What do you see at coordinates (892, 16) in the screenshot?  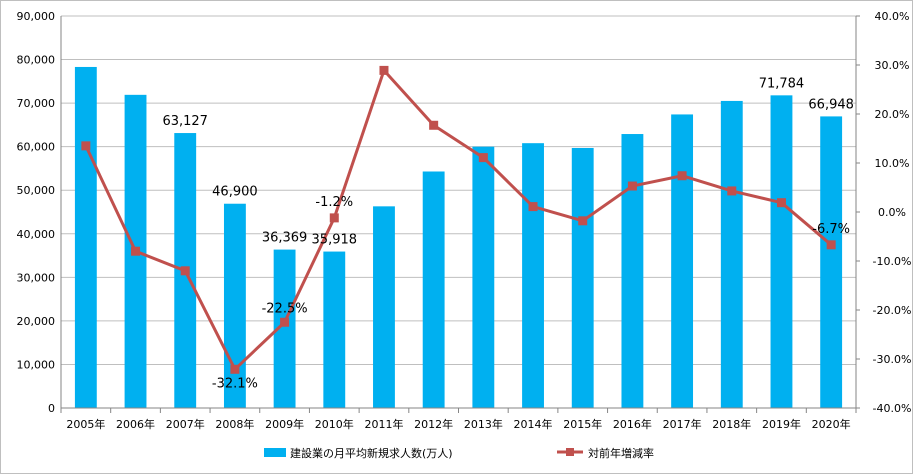 I see `y-right-tick-label: 40.0%` at bounding box center [892, 16].